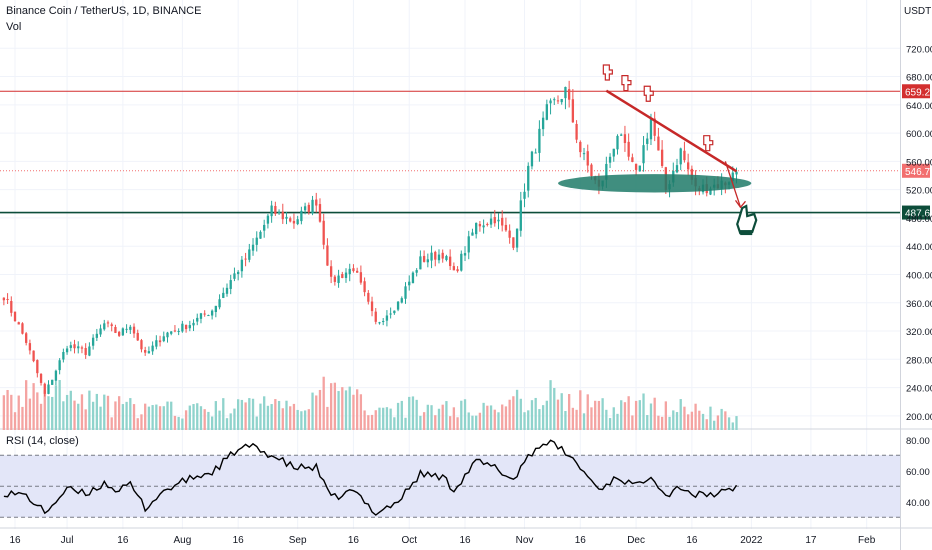  I want to click on volume-bars, so click(370, 403).